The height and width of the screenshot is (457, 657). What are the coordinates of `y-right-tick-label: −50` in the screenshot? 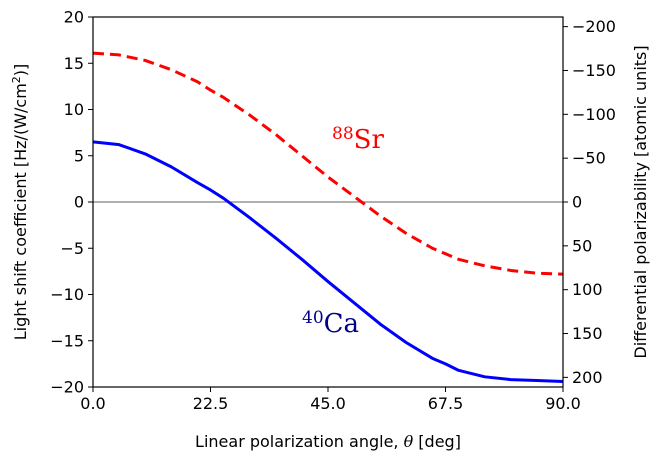 It's located at (589, 158).